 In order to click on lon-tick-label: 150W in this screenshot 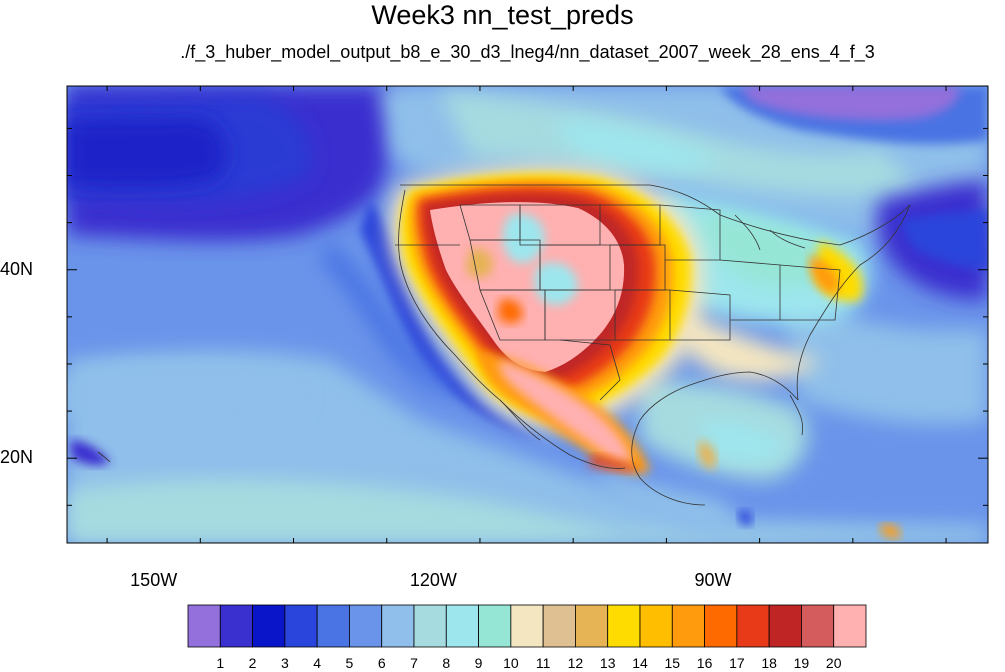, I will do `click(154, 580)`.